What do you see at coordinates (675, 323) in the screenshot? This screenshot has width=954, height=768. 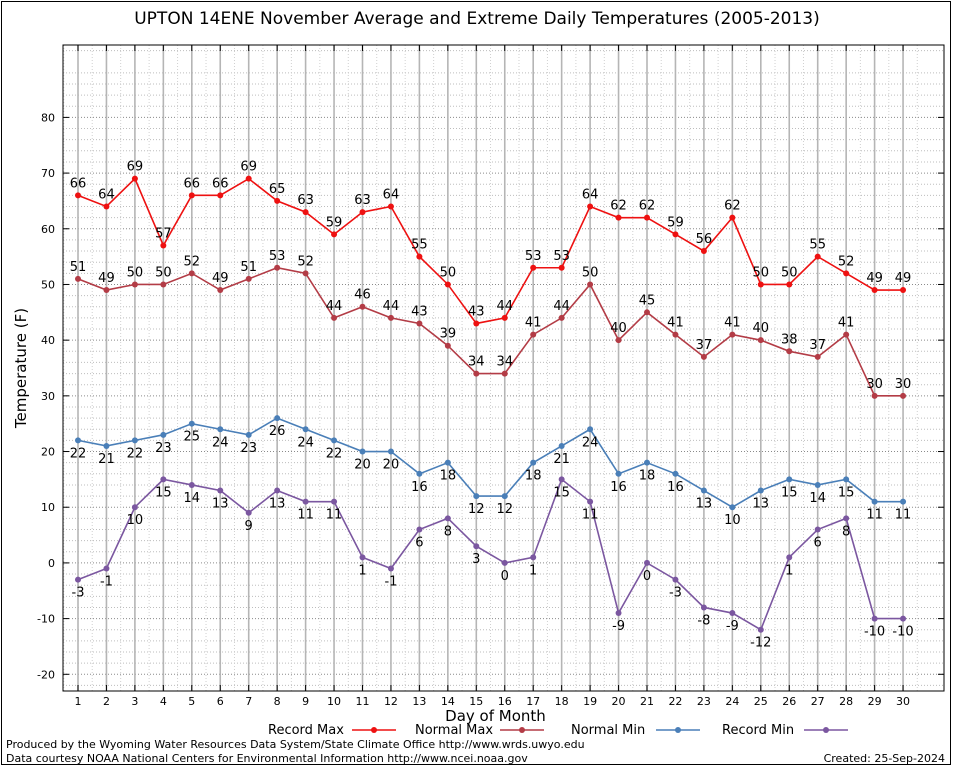 I see `normal-max-data-label: 41` at bounding box center [675, 323].